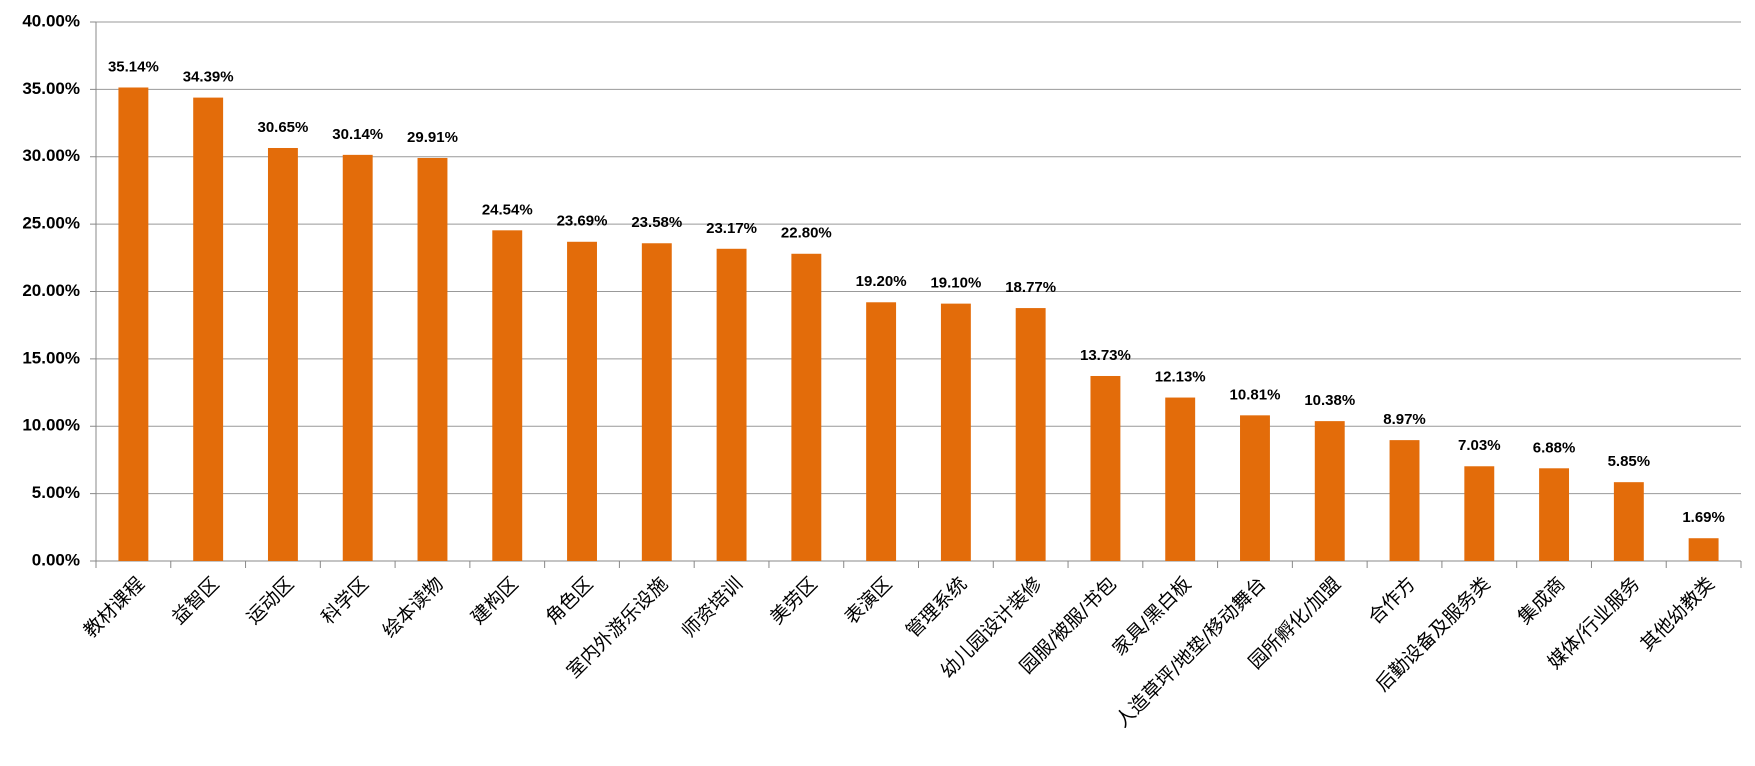  I want to click on value-label: 24.54%, so click(507, 209).